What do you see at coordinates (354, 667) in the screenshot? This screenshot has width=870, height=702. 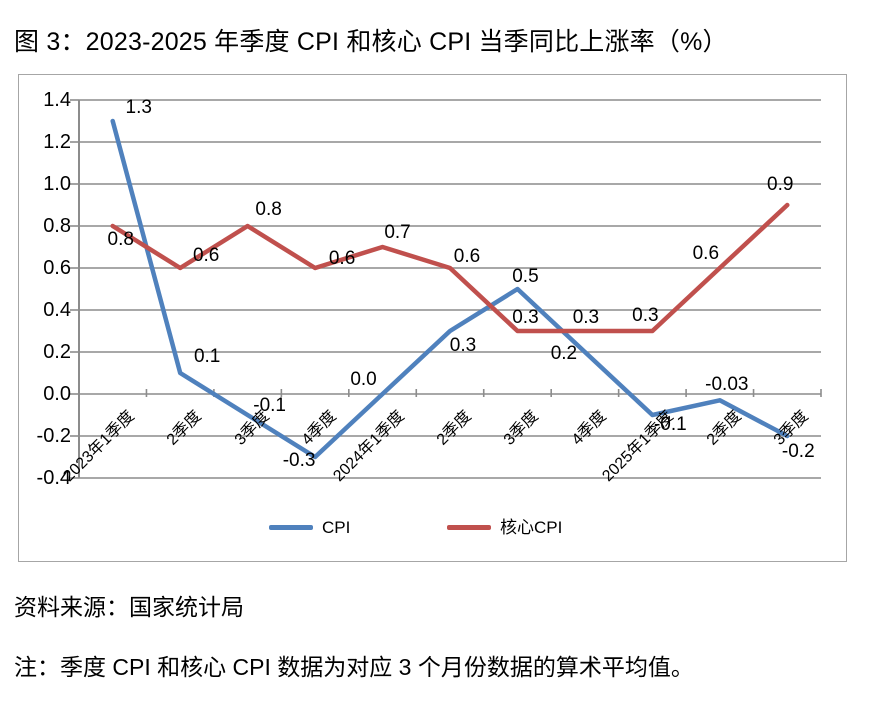 I see `figure-note: 注：季度 CPI 和核心 CPI 数据为对应 3 个月份数据的算术平均值。` at bounding box center [354, 667].